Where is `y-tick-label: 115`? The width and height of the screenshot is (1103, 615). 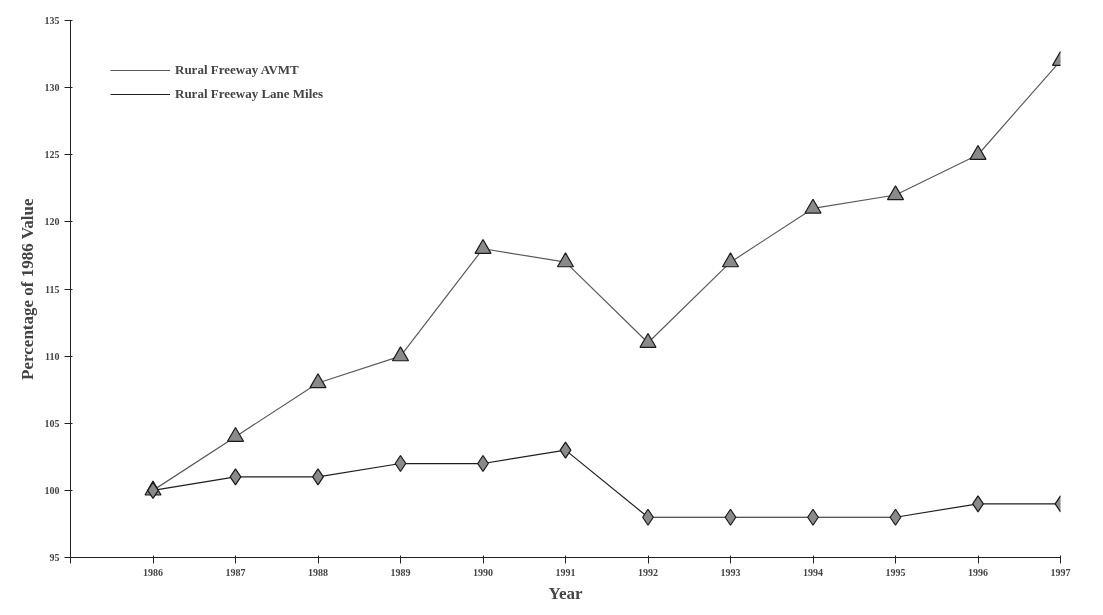 y-tick-label: 115 is located at coordinates (52, 289).